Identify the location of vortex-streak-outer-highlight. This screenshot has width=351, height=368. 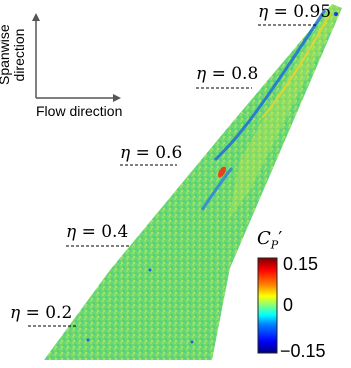
(296, 66).